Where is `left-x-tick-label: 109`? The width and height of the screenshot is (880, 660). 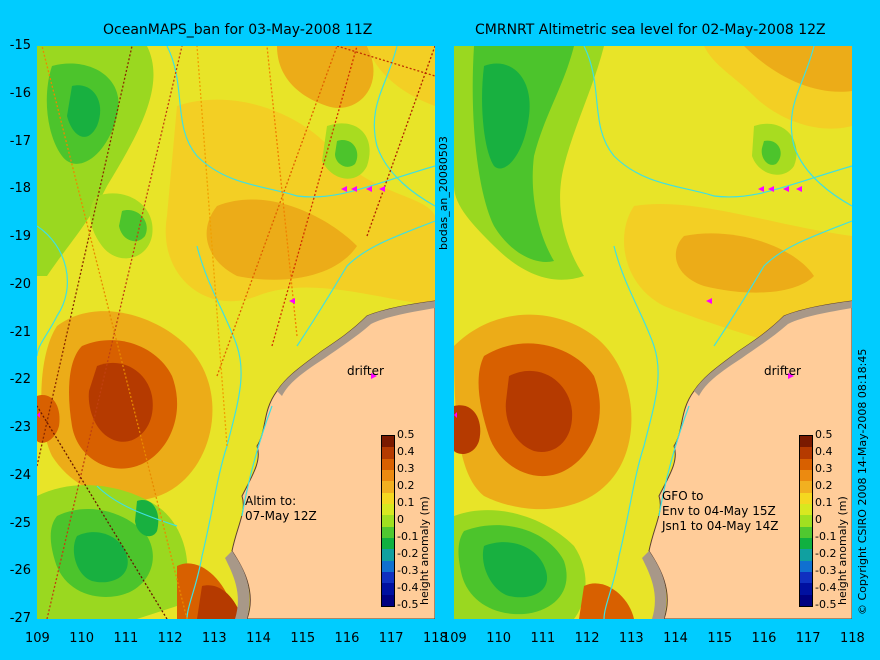 left-x-tick-label: 109 is located at coordinates (37, 638).